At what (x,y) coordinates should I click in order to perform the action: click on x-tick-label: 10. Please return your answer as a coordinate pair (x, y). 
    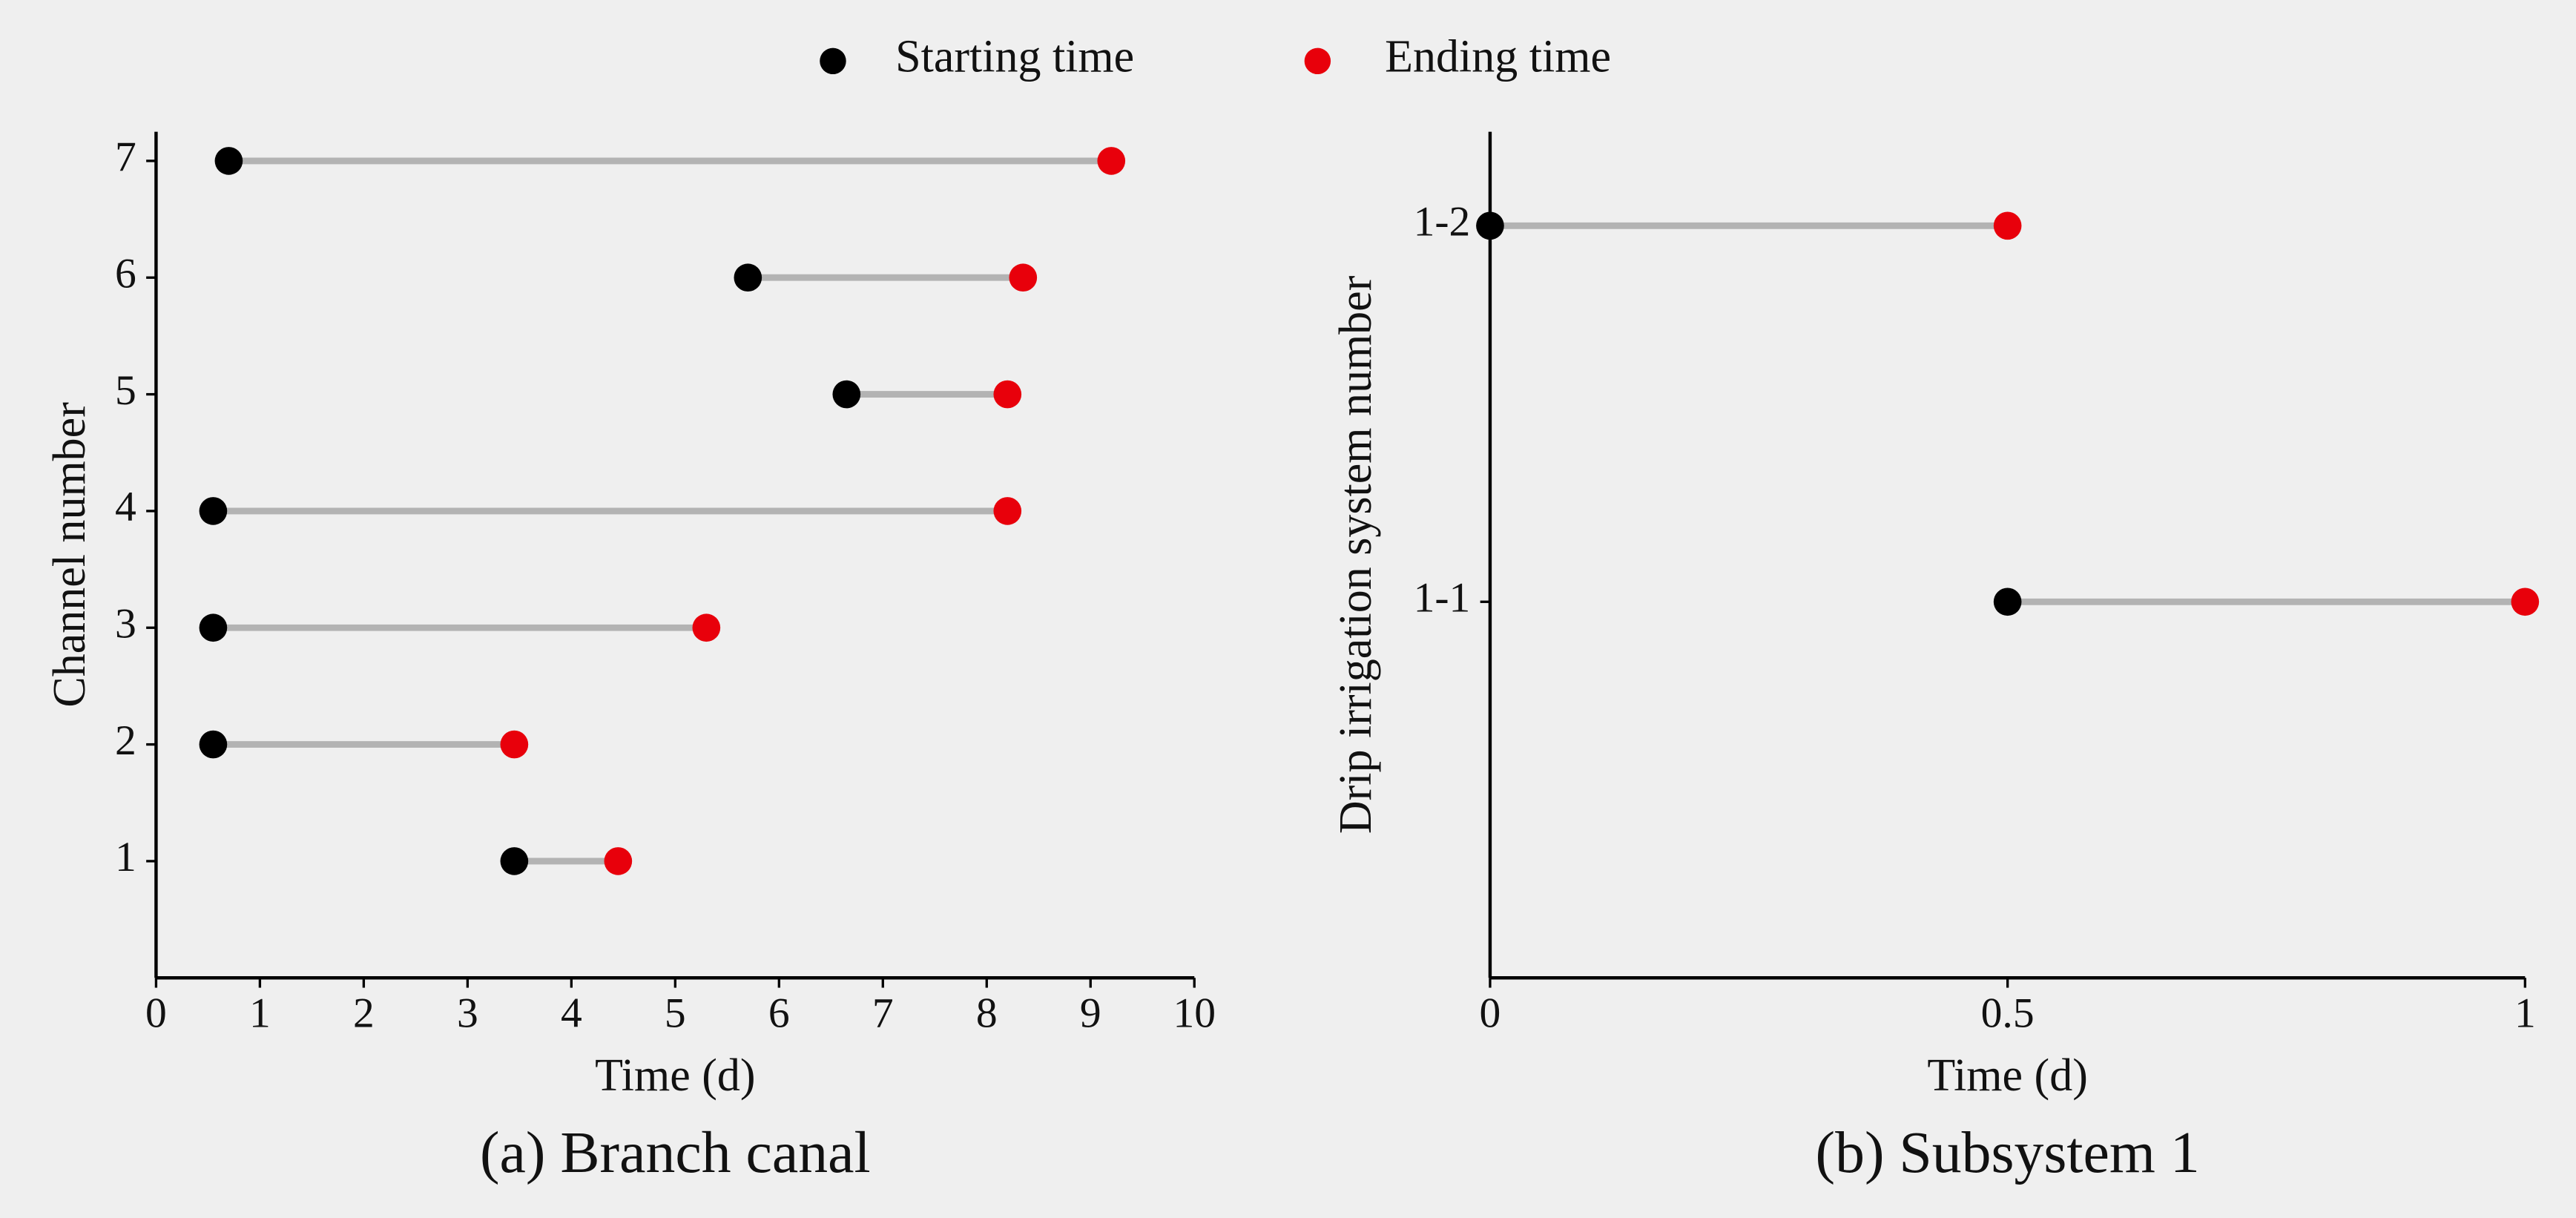
    Looking at the image, I should click on (1195, 1014).